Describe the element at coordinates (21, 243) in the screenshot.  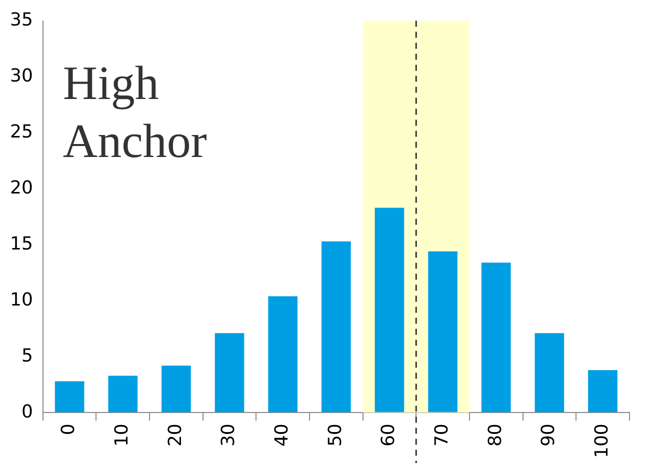
I see `y-tick-label: 15` at that location.